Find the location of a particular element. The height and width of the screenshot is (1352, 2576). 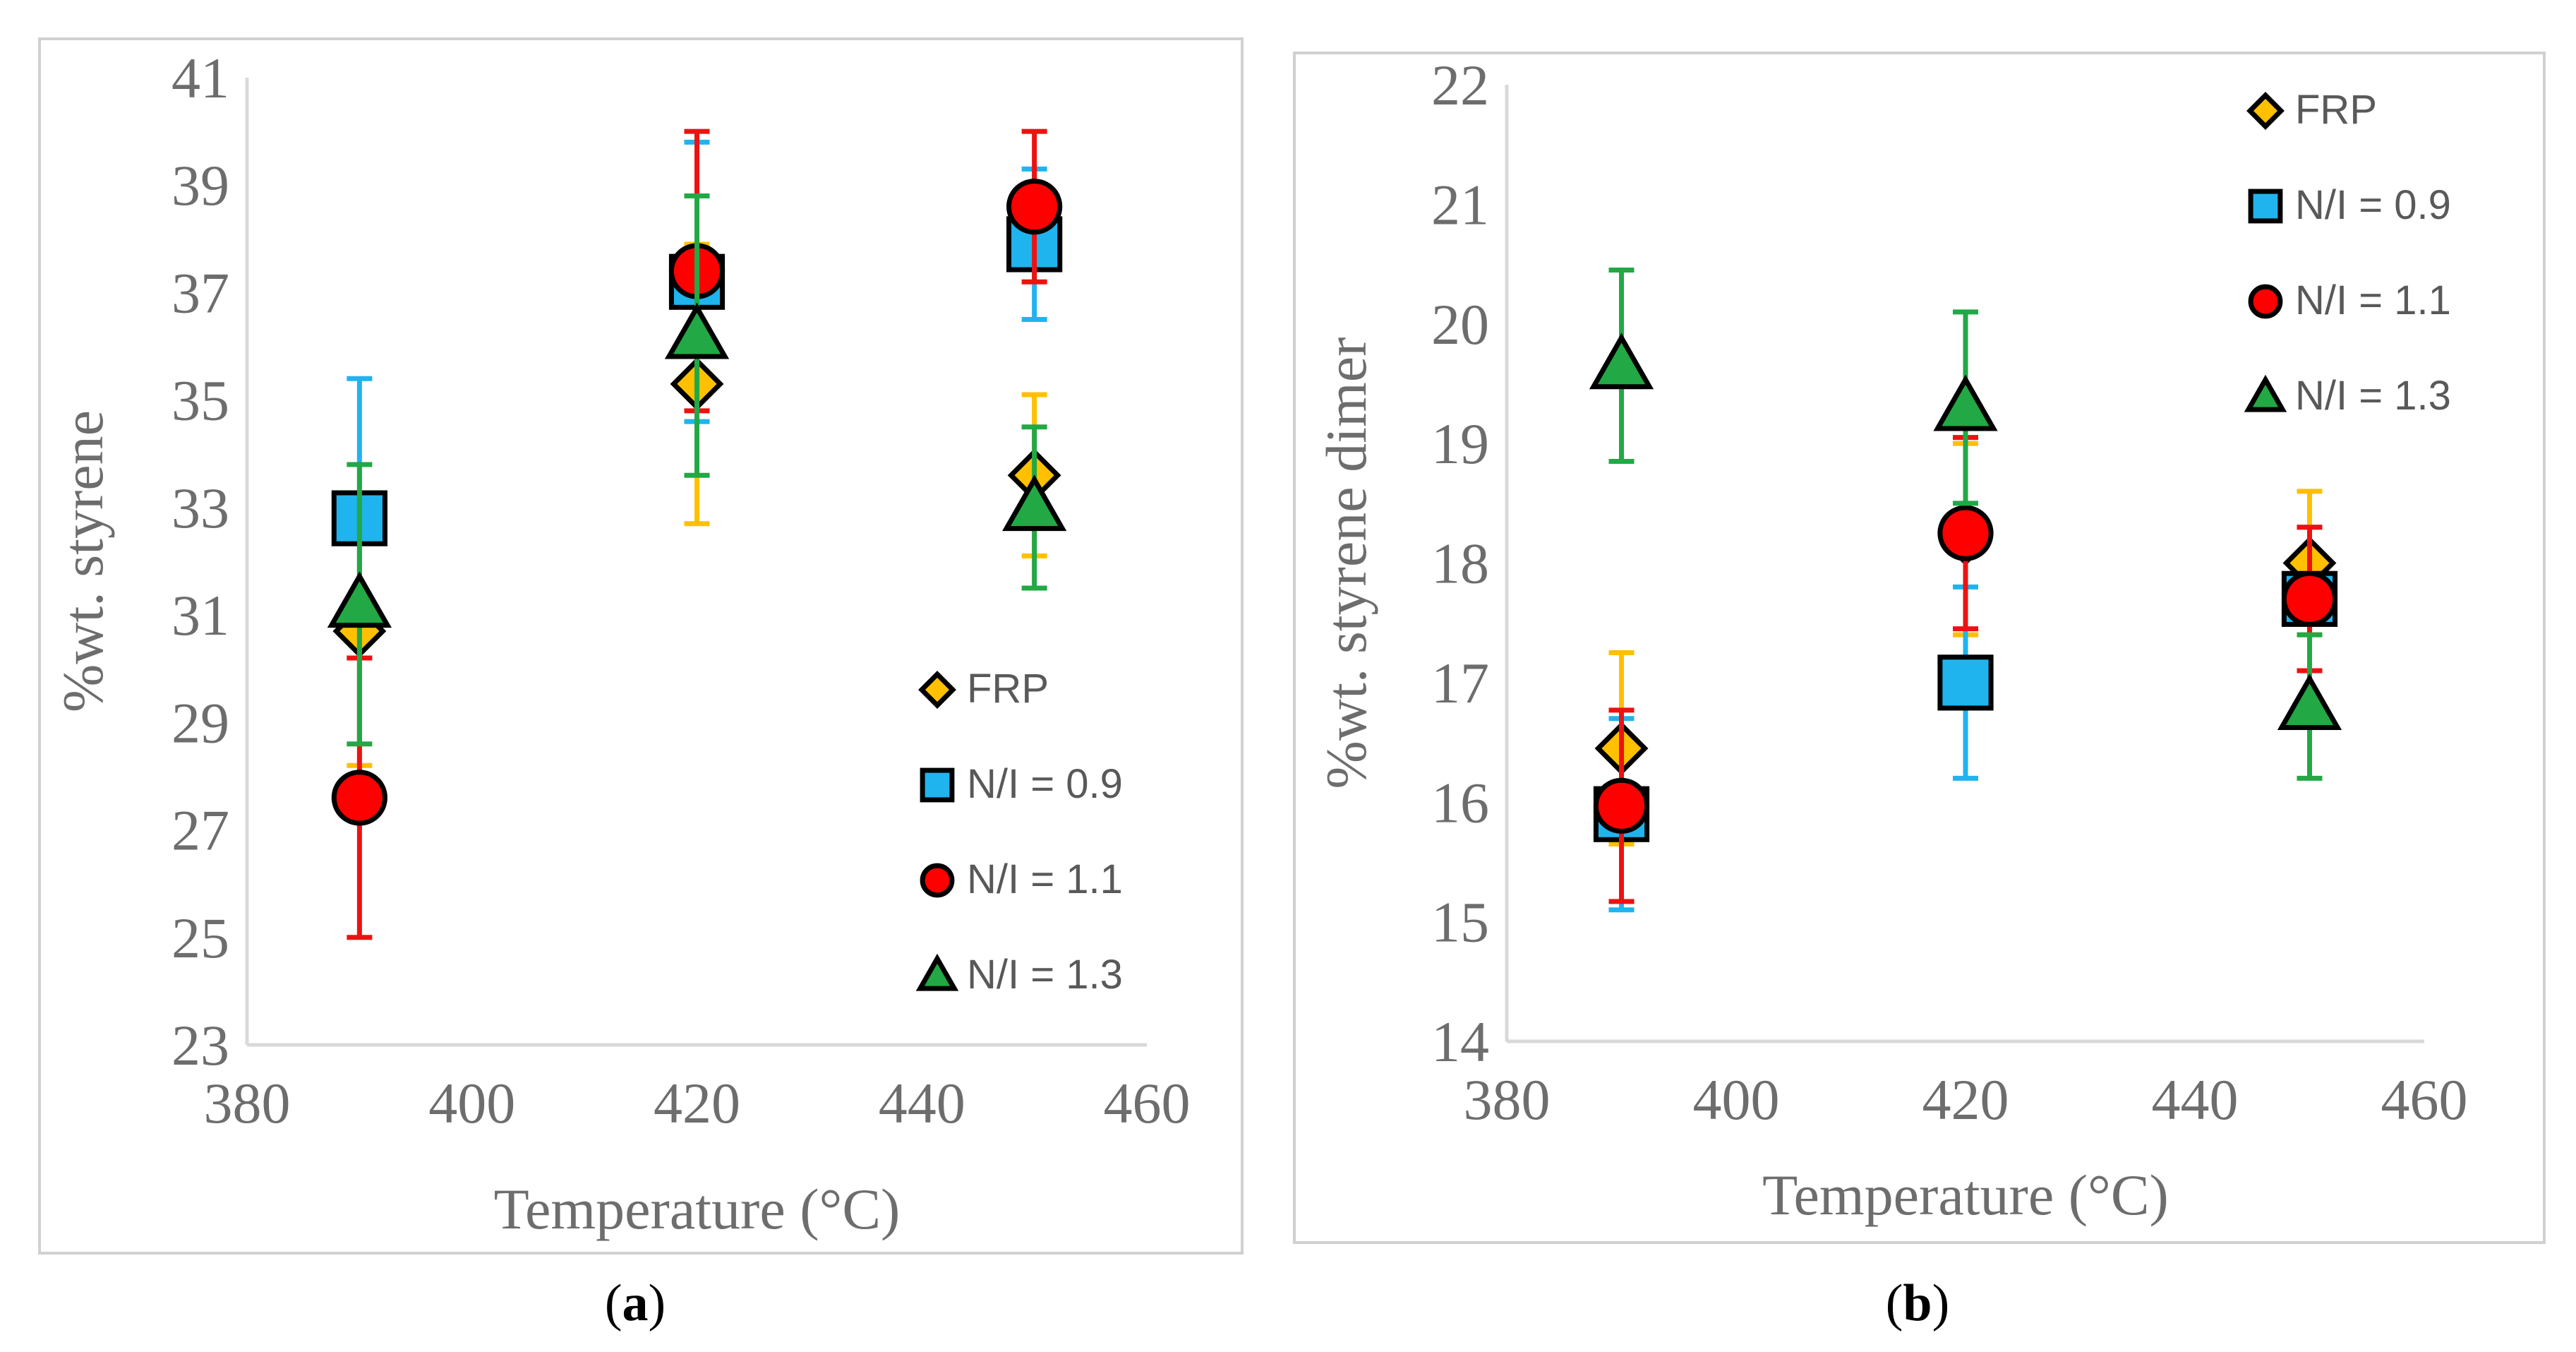

y-tick-label: 18 is located at coordinates (1460, 564).